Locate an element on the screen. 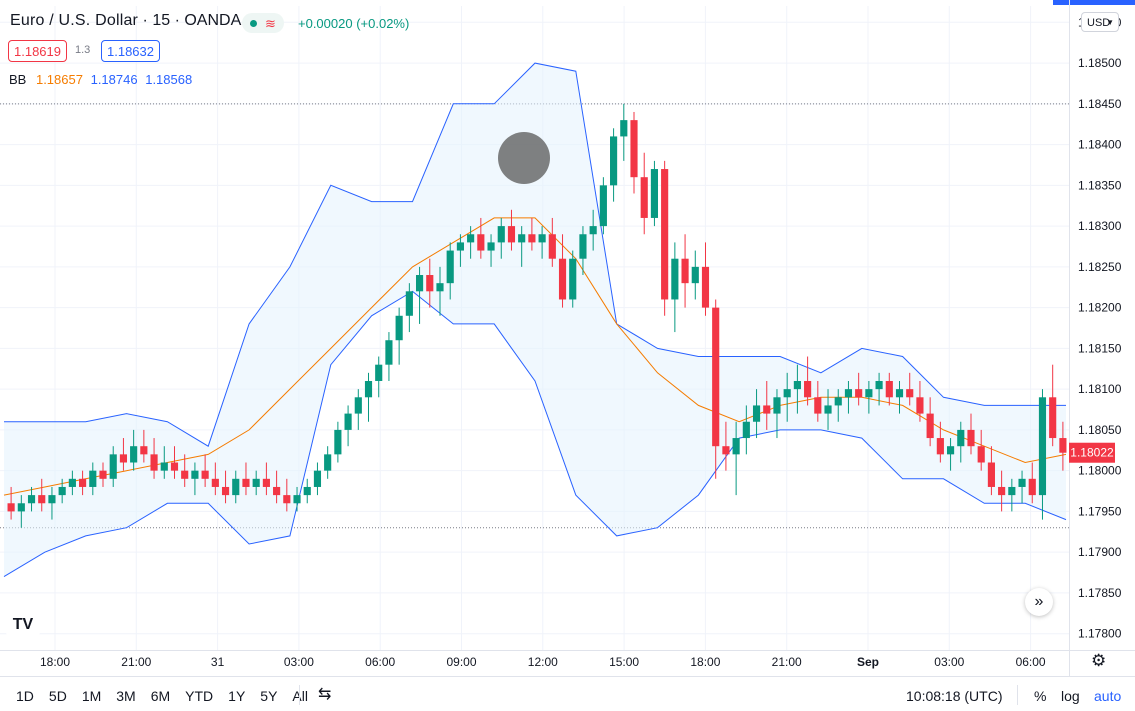 Image resolution: width=1135 pixels, height=711 pixels. range-button-5y: 5Y is located at coordinates (269, 696).